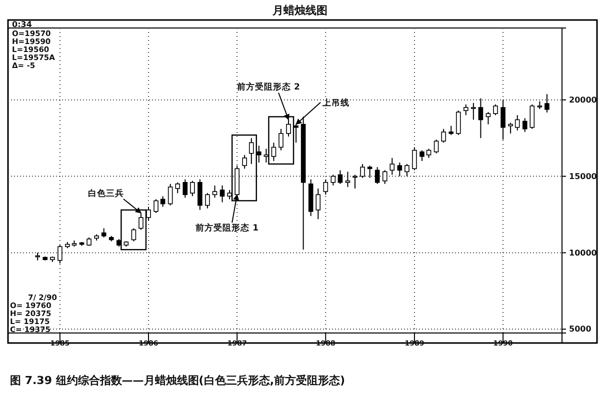  I want to click on y-tick-label: 5000, so click(580, 329).